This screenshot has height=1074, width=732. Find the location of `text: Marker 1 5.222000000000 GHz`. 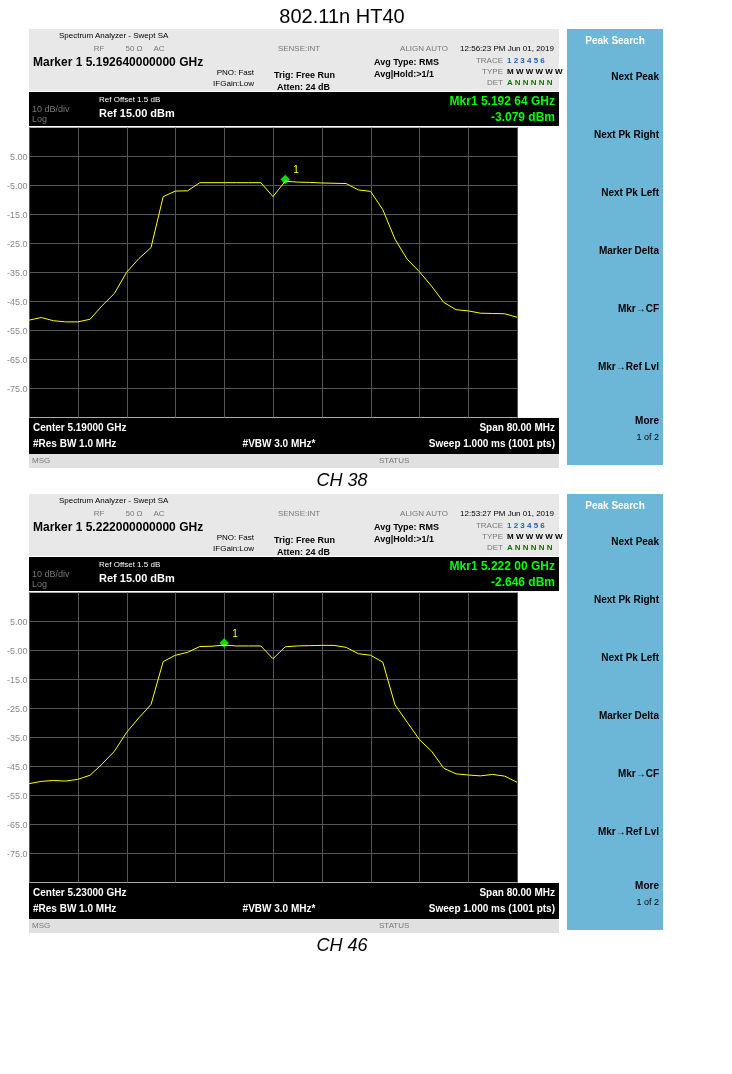

text: Marker 1 5.222000000000 GHz is located at coordinates (118, 527).